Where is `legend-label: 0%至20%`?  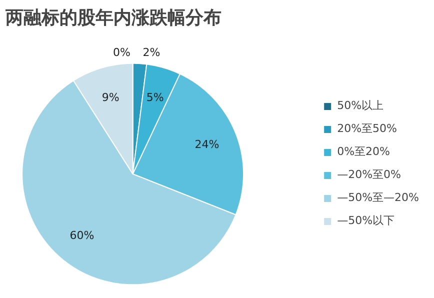
legend-label: 0%至20% is located at coordinates (363, 151).